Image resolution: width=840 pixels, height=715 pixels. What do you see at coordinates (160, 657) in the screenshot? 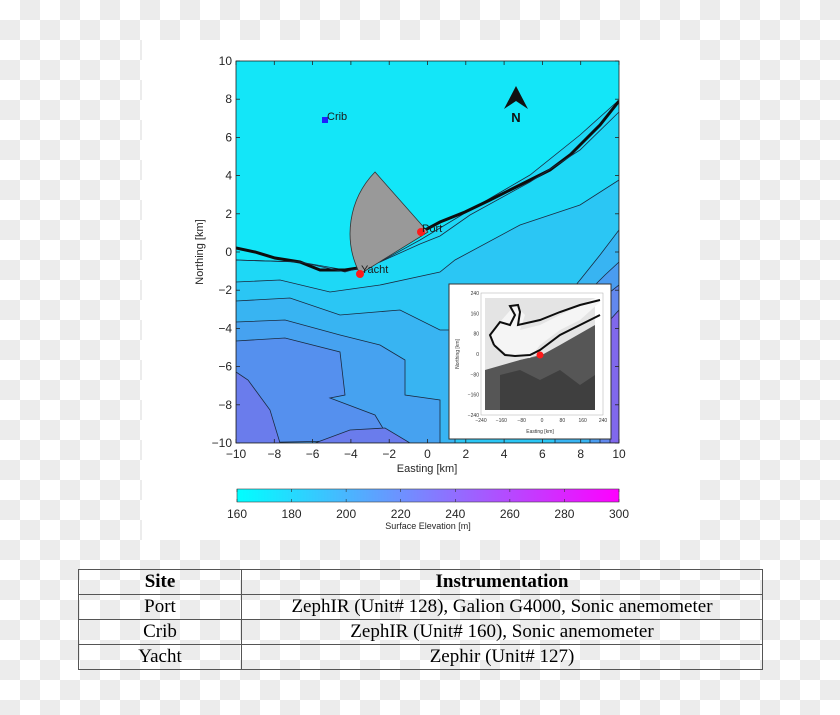
I see `cell-site: Yacht` at bounding box center [160, 657].